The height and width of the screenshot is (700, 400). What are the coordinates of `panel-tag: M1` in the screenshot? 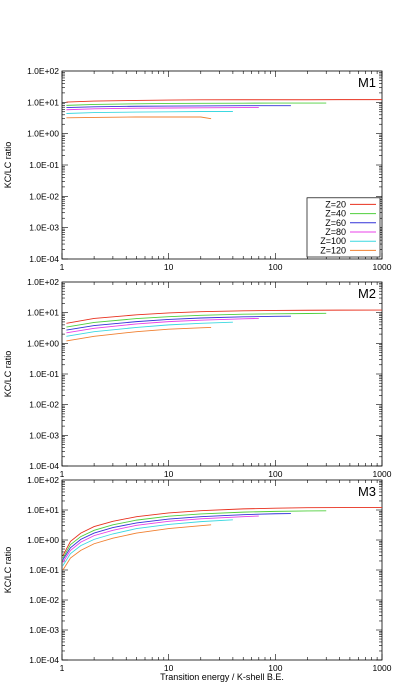 It's located at (367, 82).